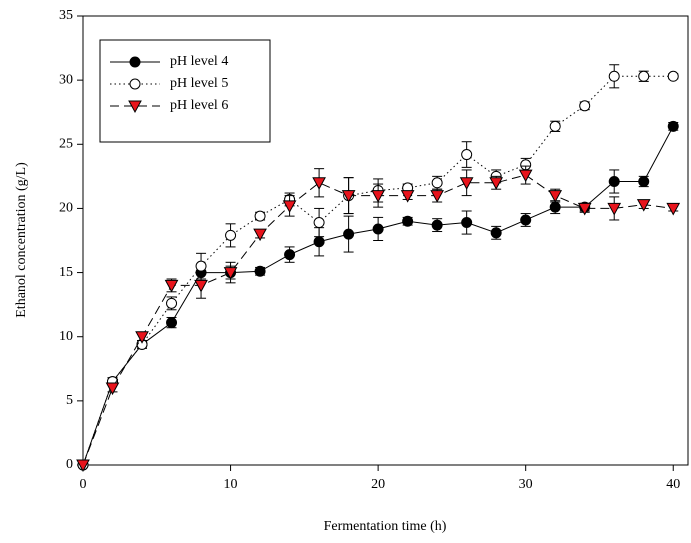 The image size is (691, 543). What do you see at coordinates (66, 144) in the screenshot?
I see `y-tick-label: 25` at bounding box center [66, 144].